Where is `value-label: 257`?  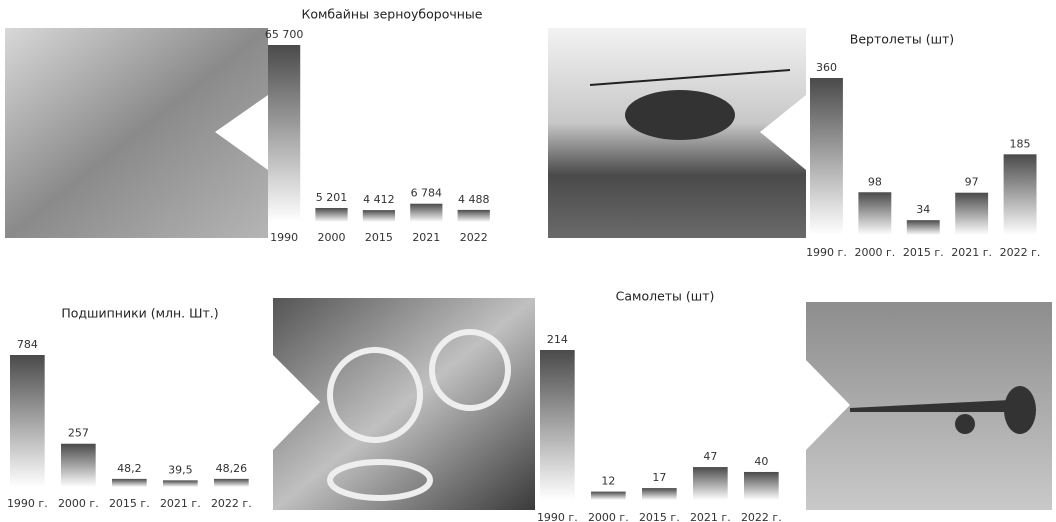
value-label: 257 is located at coordinates (78, 433).